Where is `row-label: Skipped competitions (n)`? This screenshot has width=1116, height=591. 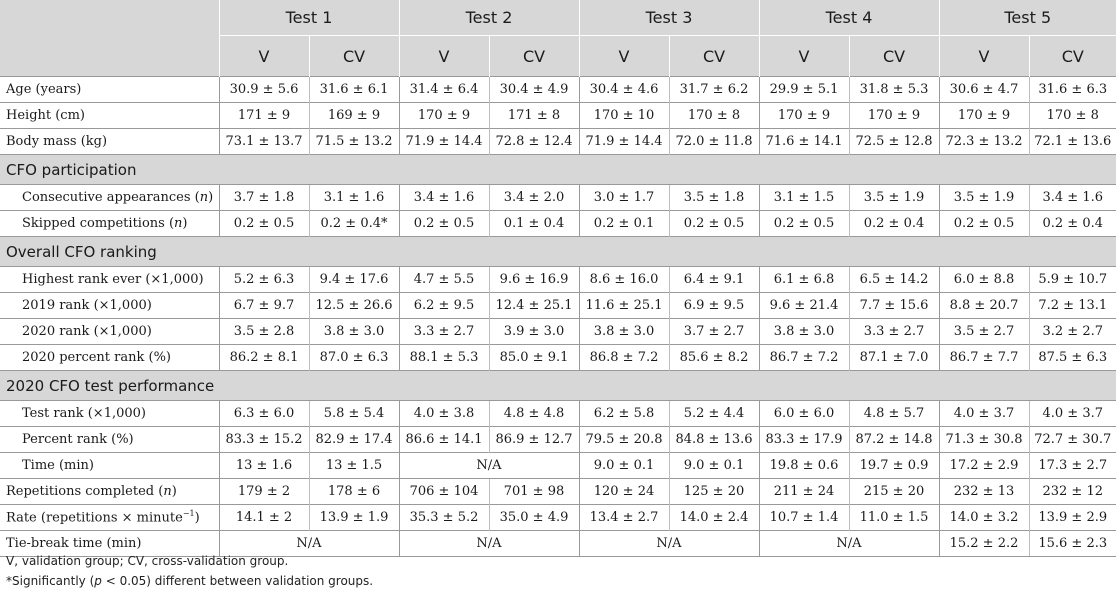
row-label: Skipped competitions (n) is located at coordinates (109, 223).